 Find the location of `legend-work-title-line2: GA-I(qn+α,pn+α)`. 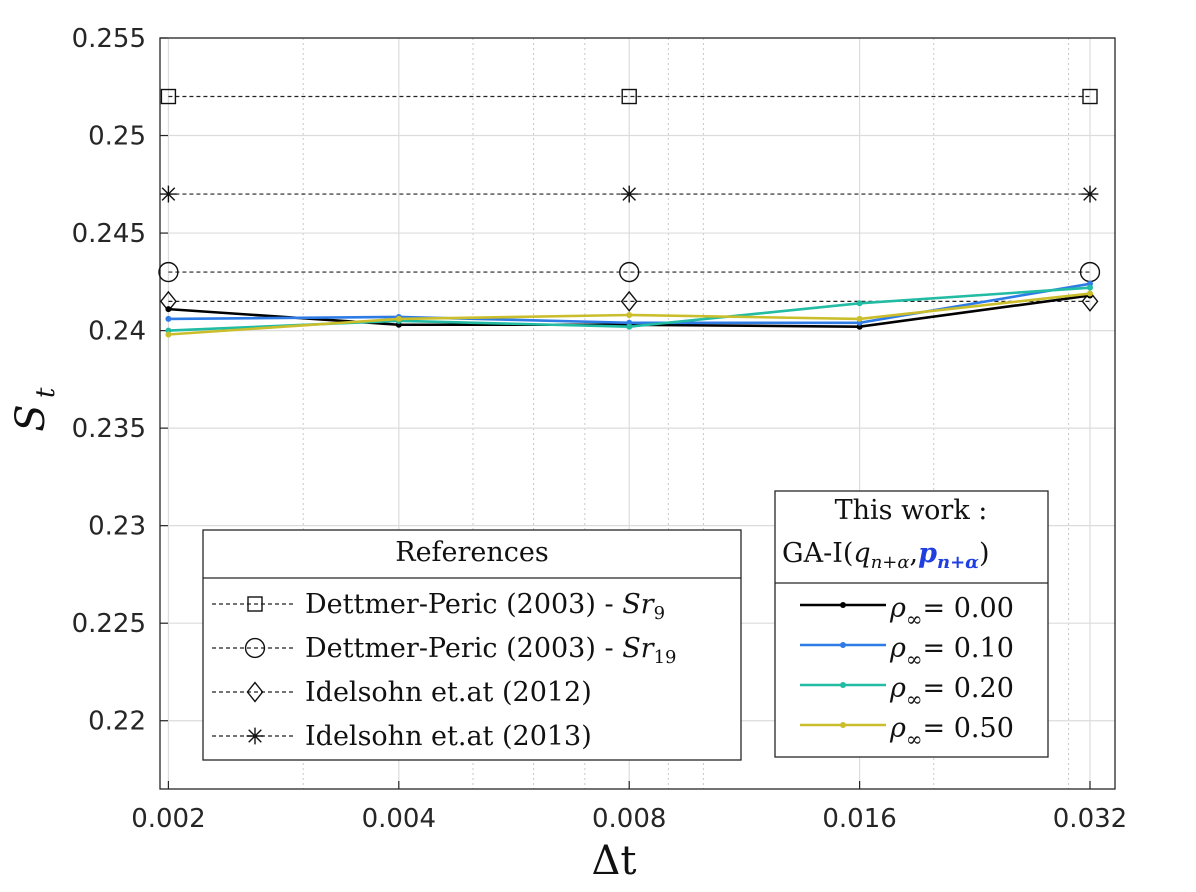

legend-work-title-line2: GA-I(qn+α,pn+α) is located at coordinates (886, 555).